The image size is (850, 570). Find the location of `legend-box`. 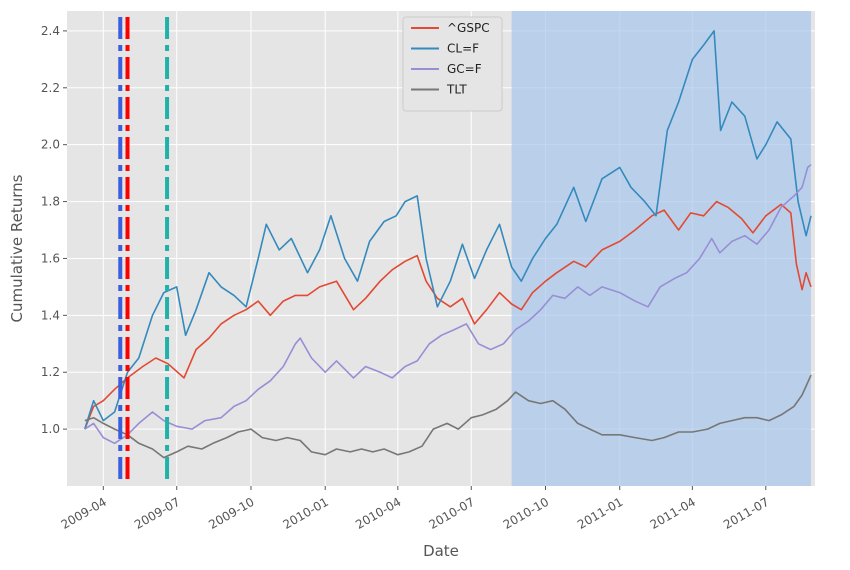

legend-box is located at coordinates (452, 64).